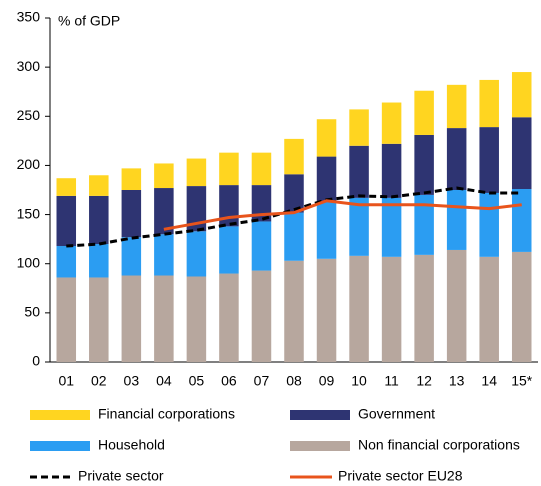 The height and width of the screenshot is (486, 541). I want to click on y-tick-label: 250, so click(29, 115).